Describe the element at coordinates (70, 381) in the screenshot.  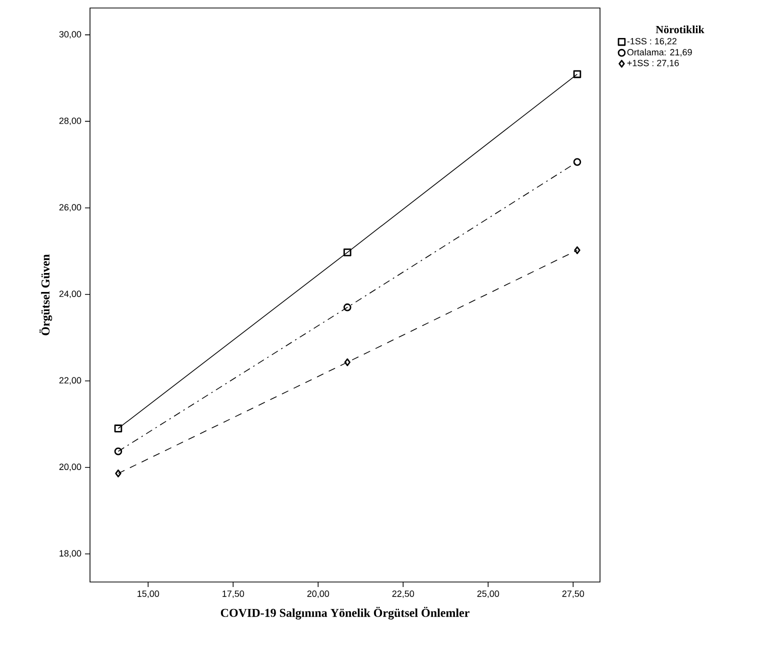
I see `y-tick-label: 22,00` at that location.